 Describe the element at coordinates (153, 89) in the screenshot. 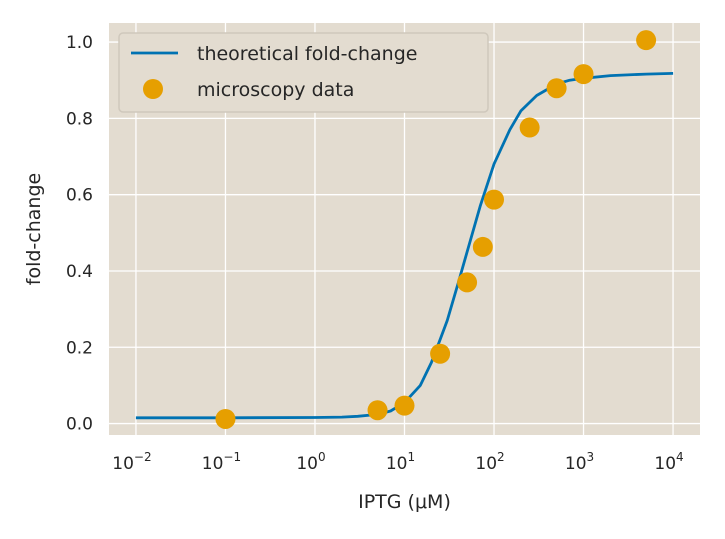

I see `legend-marker-swatch` at that location.